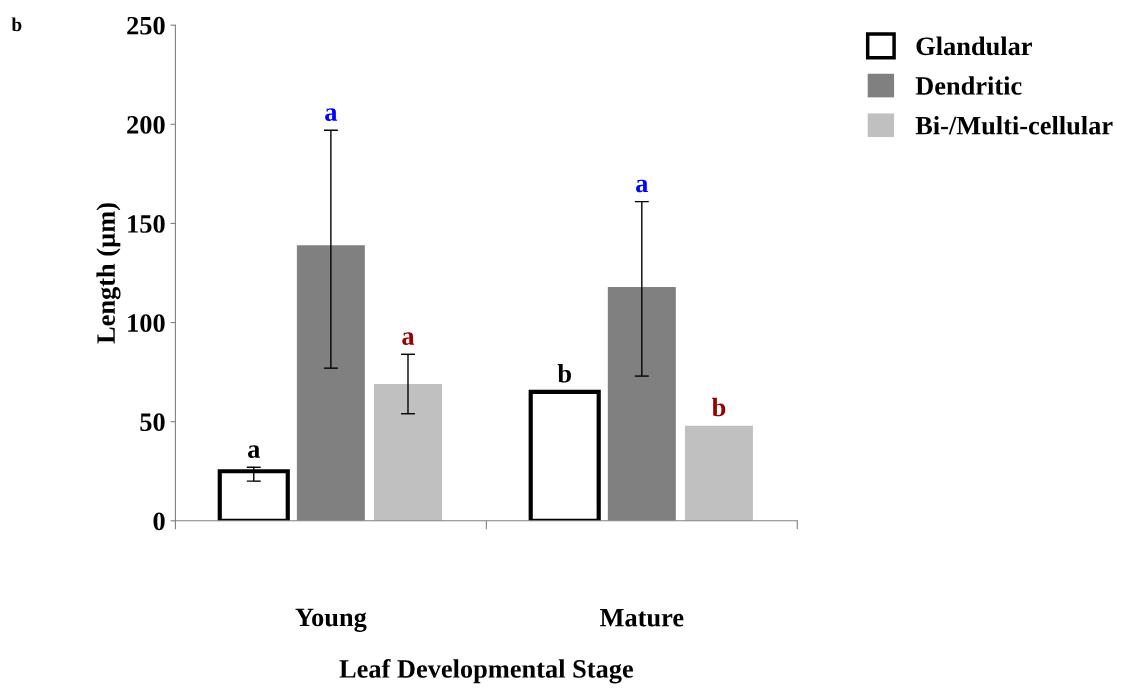  I want to click on legend-label: Glandular, so click(974, 46).